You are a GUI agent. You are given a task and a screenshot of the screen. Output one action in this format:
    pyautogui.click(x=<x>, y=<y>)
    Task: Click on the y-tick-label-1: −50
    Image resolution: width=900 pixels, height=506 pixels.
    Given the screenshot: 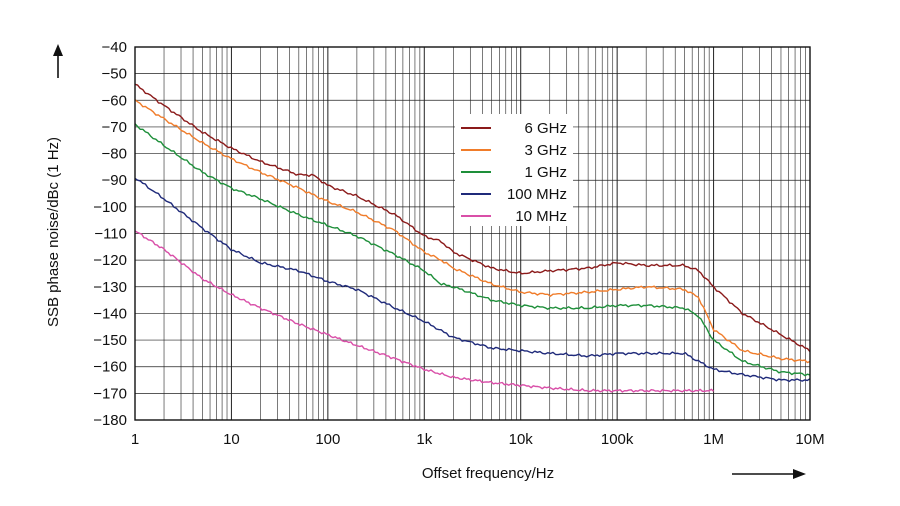 What is the action you would take?
    pyautogui.click(x=114, y=74)
    